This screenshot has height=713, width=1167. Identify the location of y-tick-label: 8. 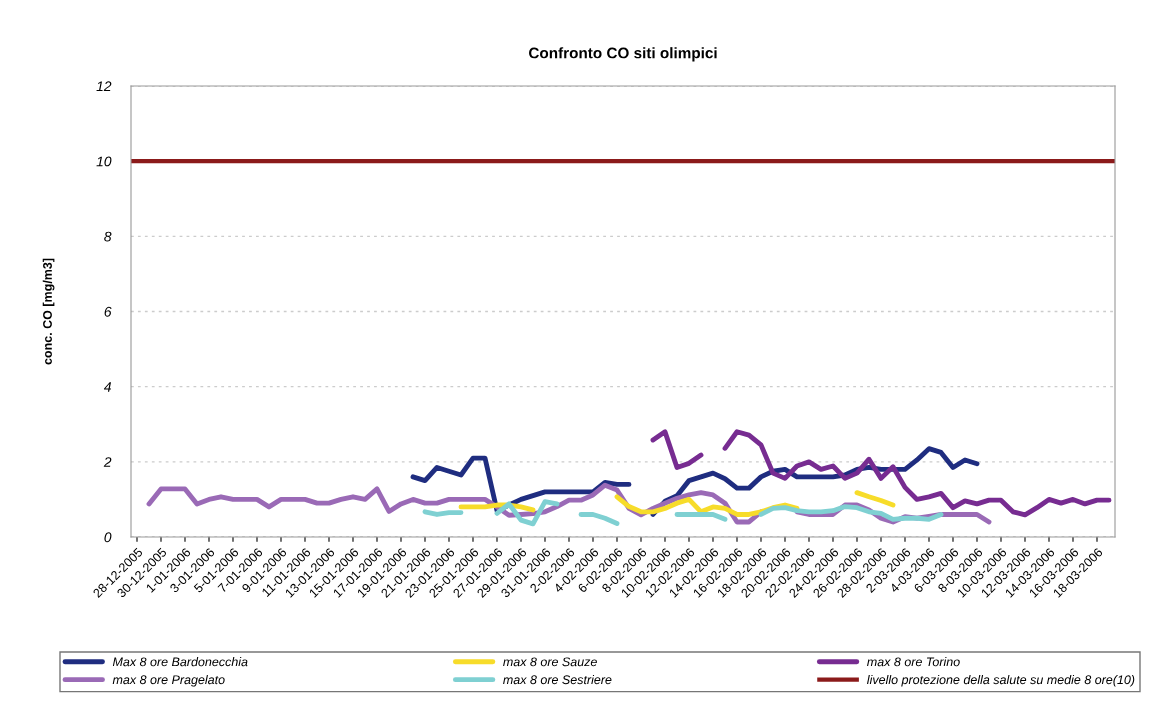
(108, 236).